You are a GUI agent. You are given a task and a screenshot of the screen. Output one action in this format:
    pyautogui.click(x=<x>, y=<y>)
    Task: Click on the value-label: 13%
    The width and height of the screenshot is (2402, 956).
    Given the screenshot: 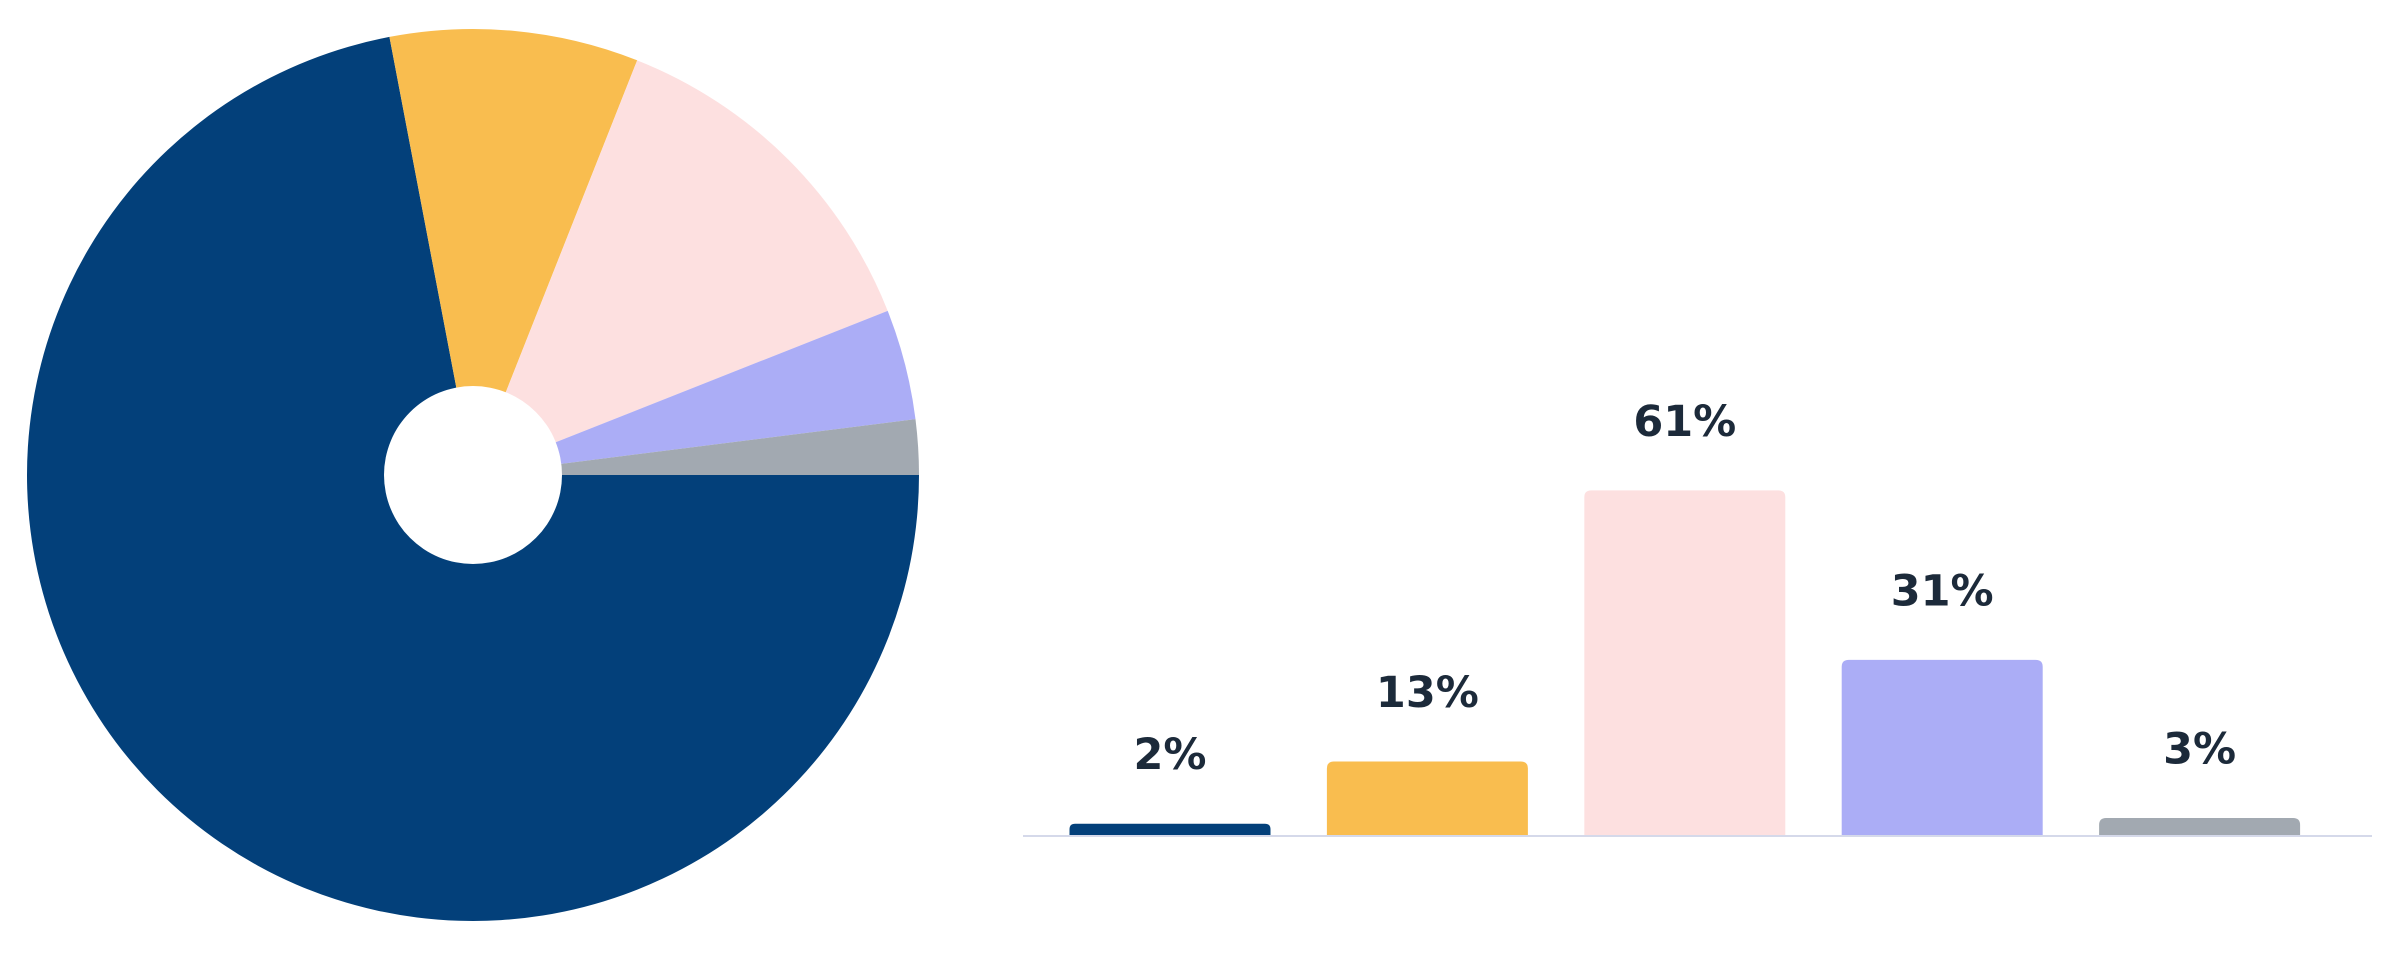 What is the action you would take?
    pyautogui.click(x=1427, y=693)
    